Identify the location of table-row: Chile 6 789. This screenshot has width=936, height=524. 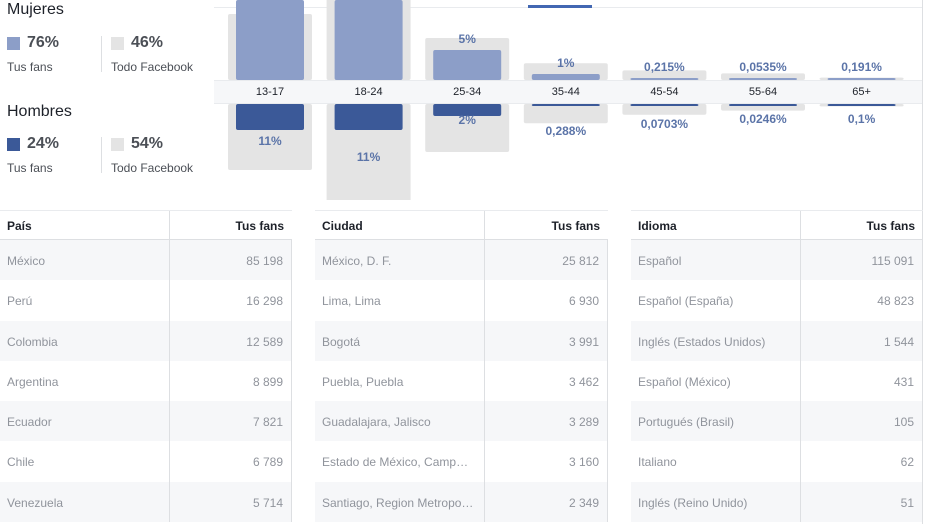
(145, 461).